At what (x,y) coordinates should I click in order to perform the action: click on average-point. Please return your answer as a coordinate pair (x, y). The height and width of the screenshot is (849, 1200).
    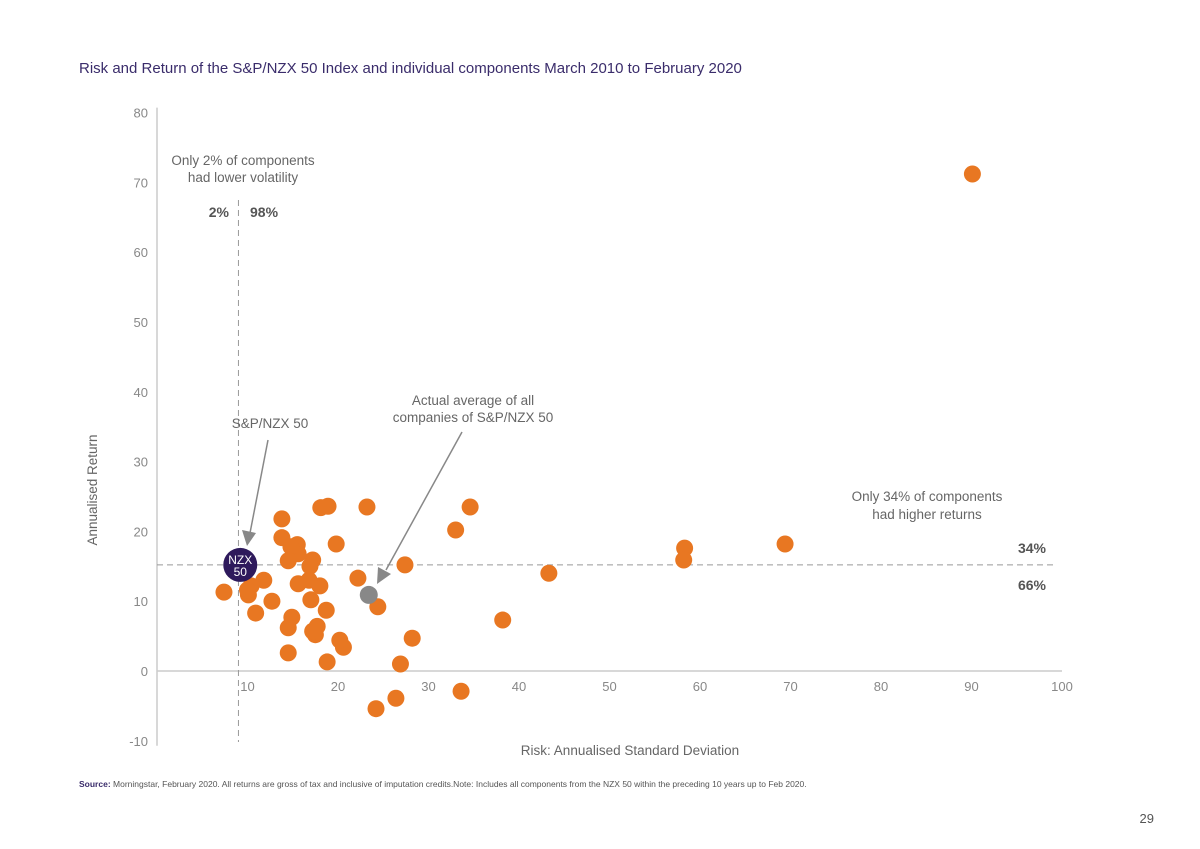
    Looking at the image, I should click on (368, 594).